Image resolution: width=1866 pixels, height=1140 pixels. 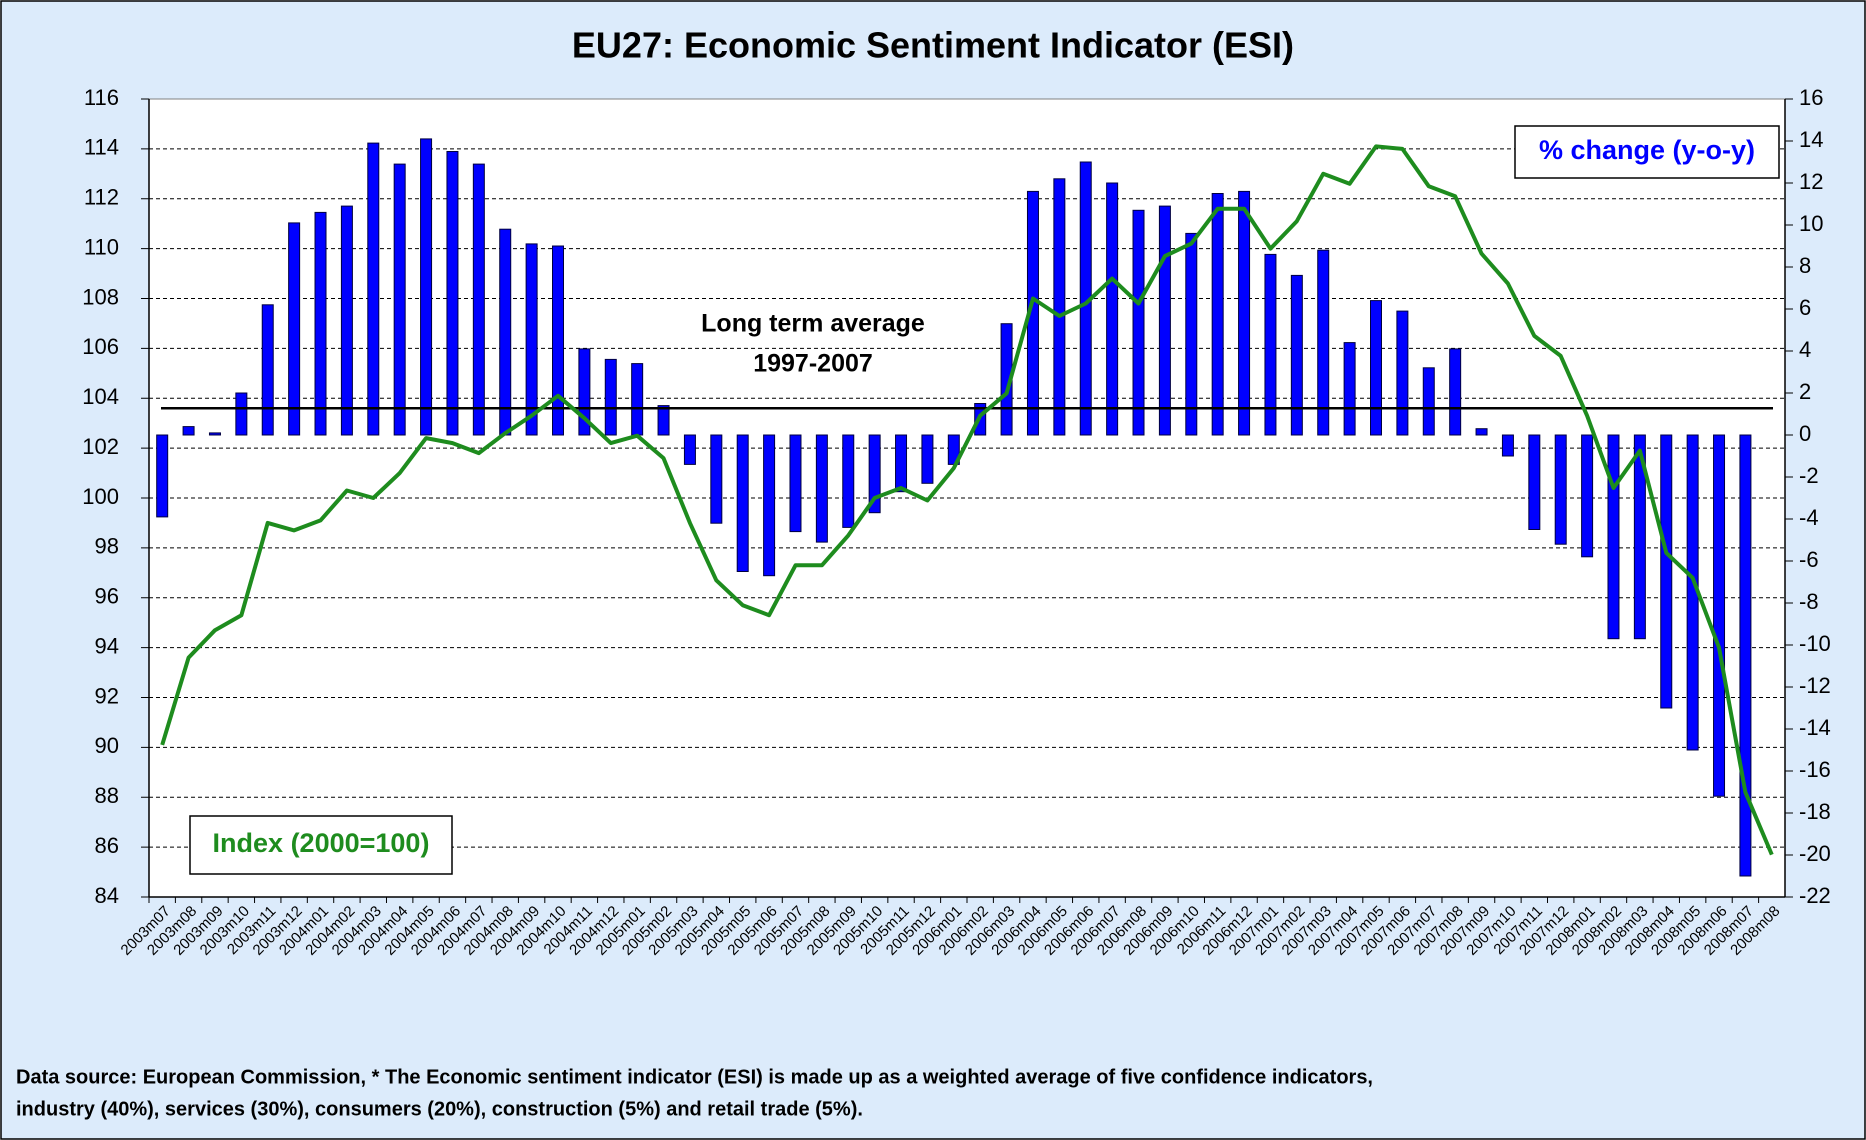 What do you see at coordinates (101, 147) in the screenshot?
I see `y-tick-label: 114` at bounding box center [101, 147].